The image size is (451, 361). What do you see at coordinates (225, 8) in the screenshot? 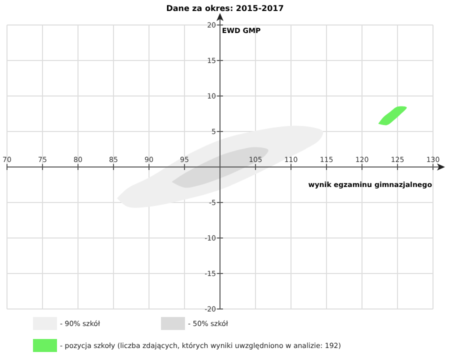
I see `chart-title: Dane za okres: 2015-2017` at bounding box center [225, 8].